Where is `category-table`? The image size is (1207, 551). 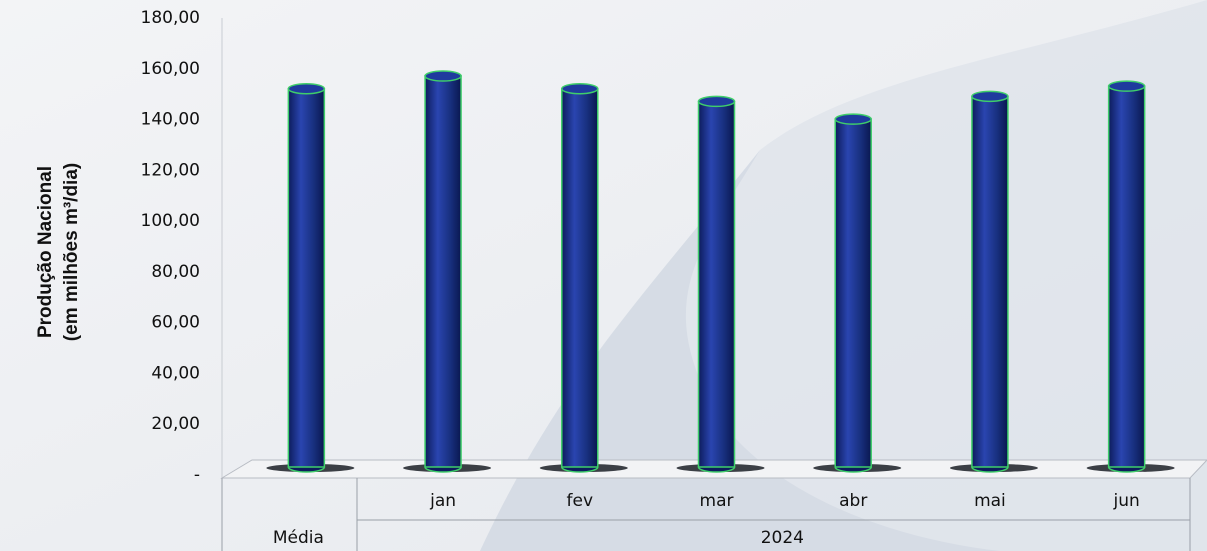
category-table is located at coordinates (706, 514).